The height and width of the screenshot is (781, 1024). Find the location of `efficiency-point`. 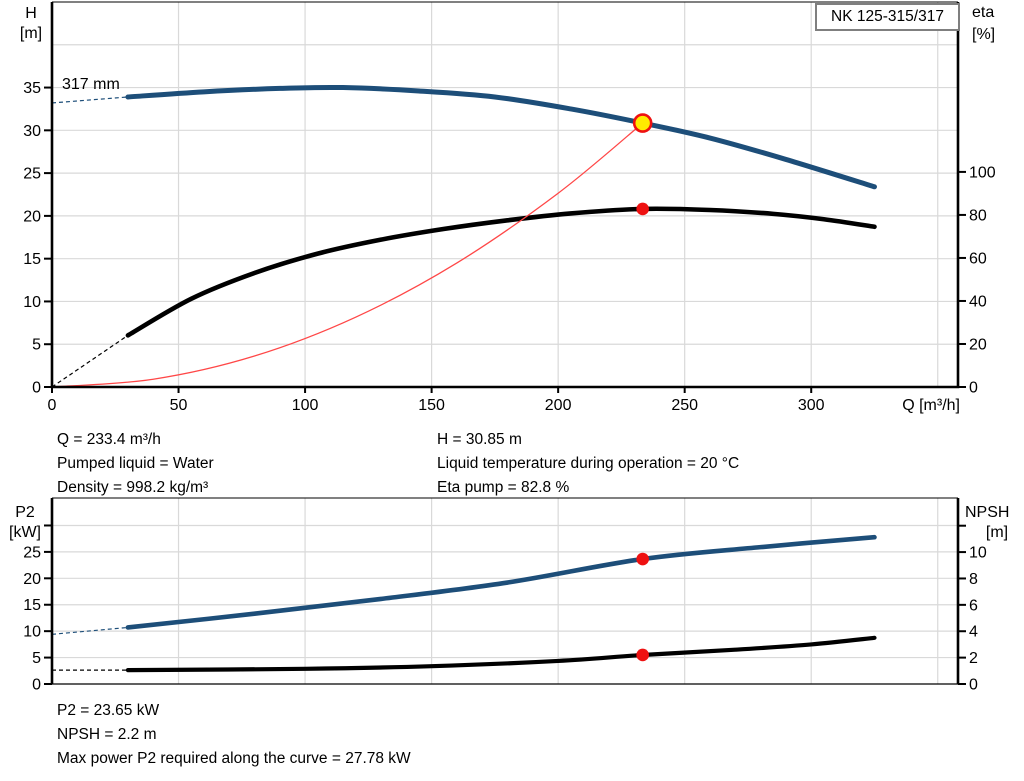

efficiency-point is located at coordinates (642, 209).